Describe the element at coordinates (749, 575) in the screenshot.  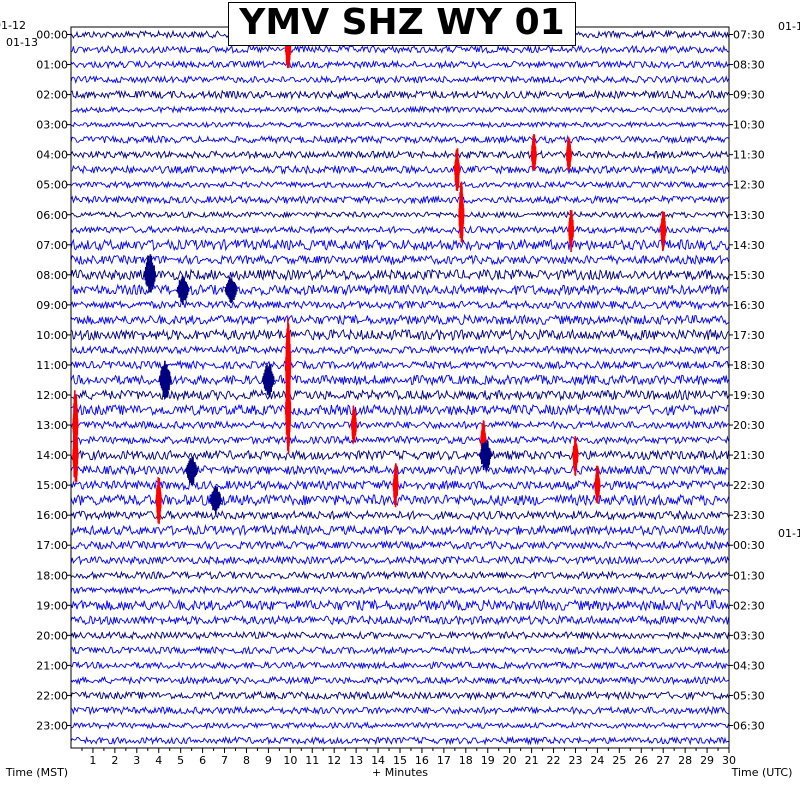
I see `right-hour-label: 01:30` at that location.